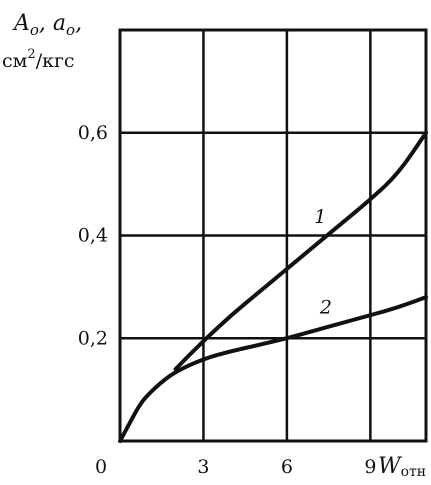 The height and width of the screenshot is (485, 431). Describe the element at coordinates (38, 59) in the screenshot. I see `y-axis-unit: см2/кгс` at that location.